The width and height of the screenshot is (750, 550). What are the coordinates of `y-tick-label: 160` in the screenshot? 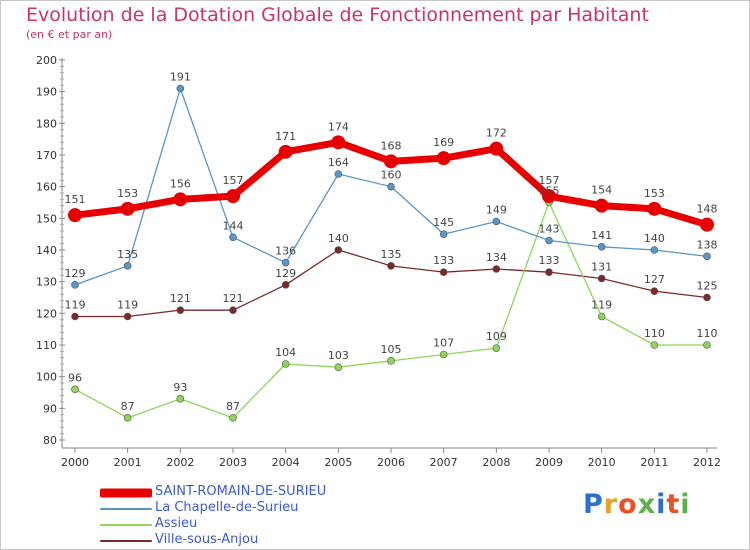 It's located at (46, 187).